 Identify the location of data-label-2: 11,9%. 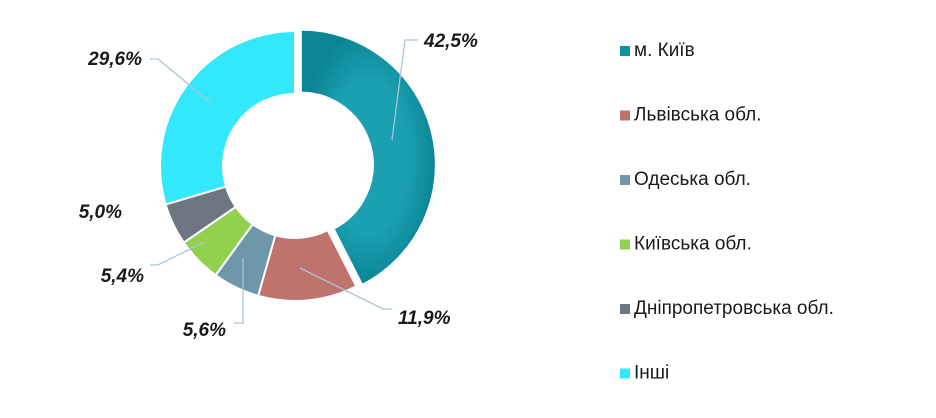
(424, 318).